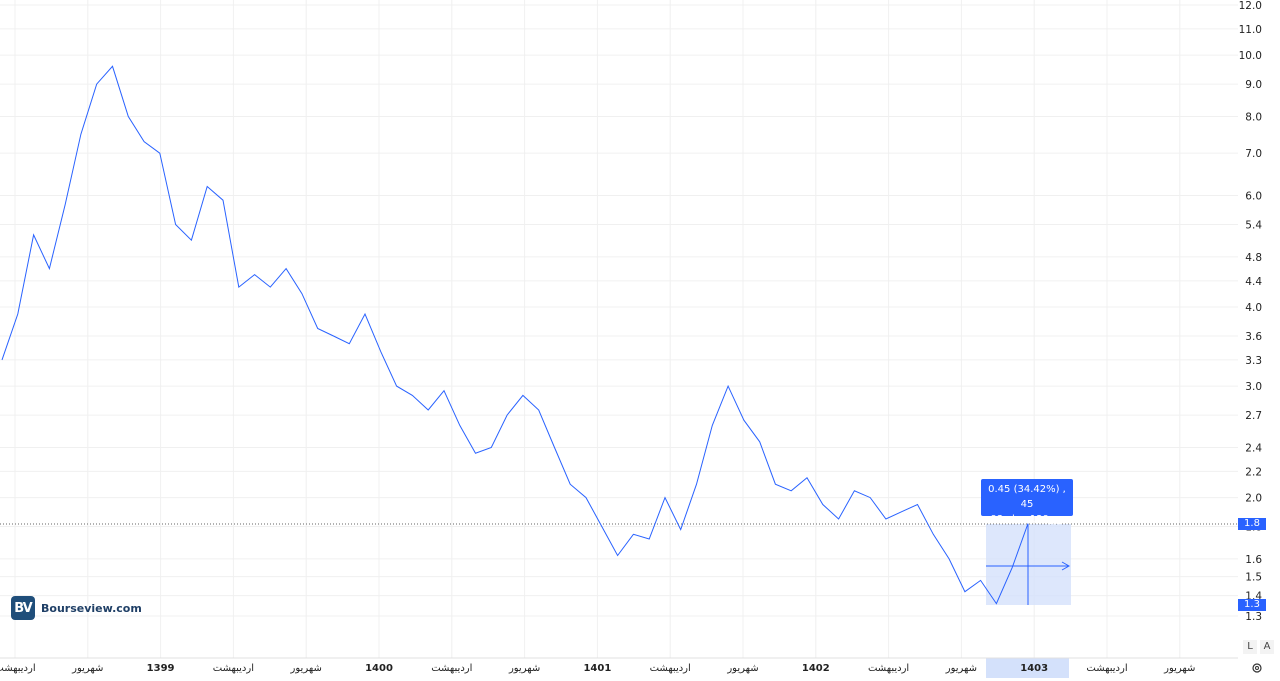 This screenshot has height=681, width=1280. What do you see at coordinates (1253, 258) in the screenshot?
I see `y-tick-label: 4.8` at bounding box center [1253, 258].